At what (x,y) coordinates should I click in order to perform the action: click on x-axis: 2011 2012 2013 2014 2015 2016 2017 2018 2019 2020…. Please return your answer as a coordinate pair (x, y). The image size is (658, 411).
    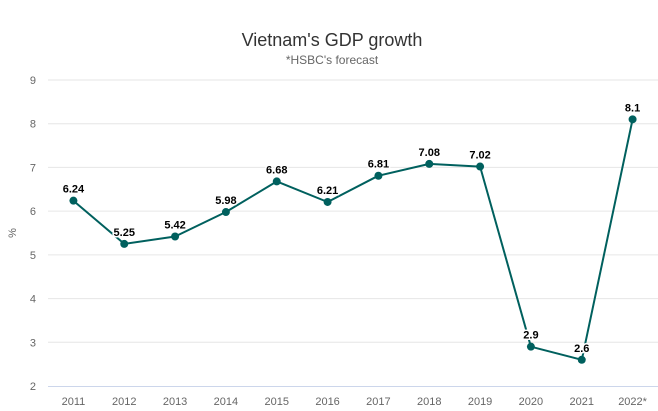
    Looking at the image, I should click on (353, 397).